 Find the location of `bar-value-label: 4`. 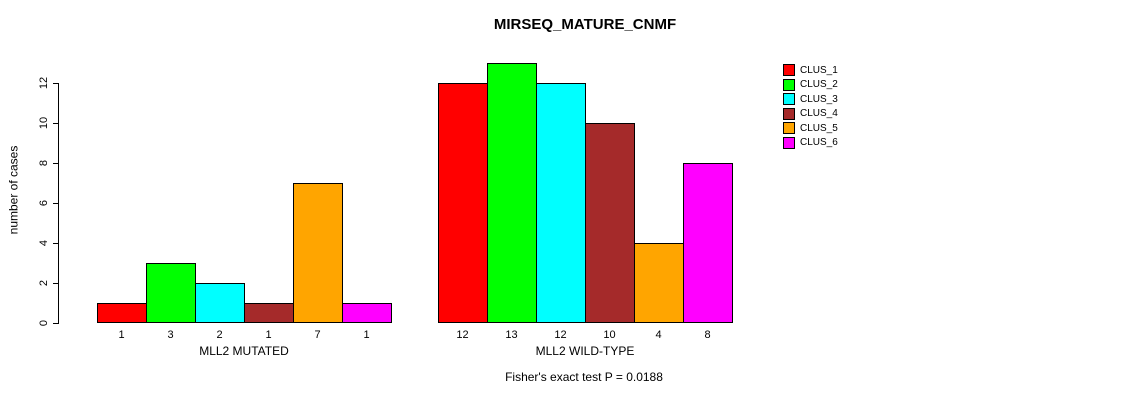

bar-value-label: 4 is located at coordinates (658, 335).